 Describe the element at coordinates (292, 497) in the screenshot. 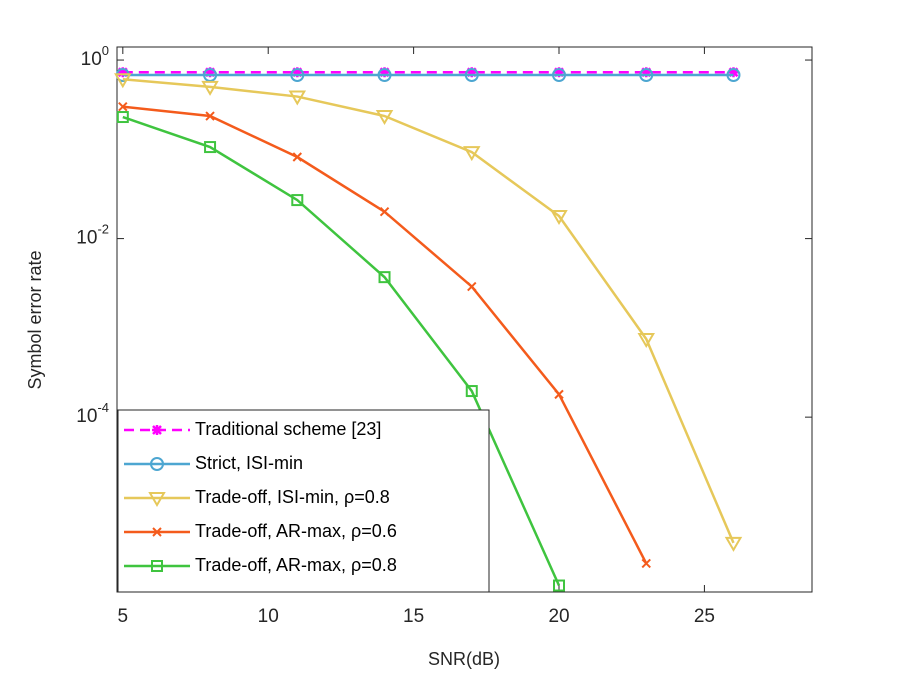

I see `legend-label: Trade-off, ISI-min, ρ=0.8` at that location.